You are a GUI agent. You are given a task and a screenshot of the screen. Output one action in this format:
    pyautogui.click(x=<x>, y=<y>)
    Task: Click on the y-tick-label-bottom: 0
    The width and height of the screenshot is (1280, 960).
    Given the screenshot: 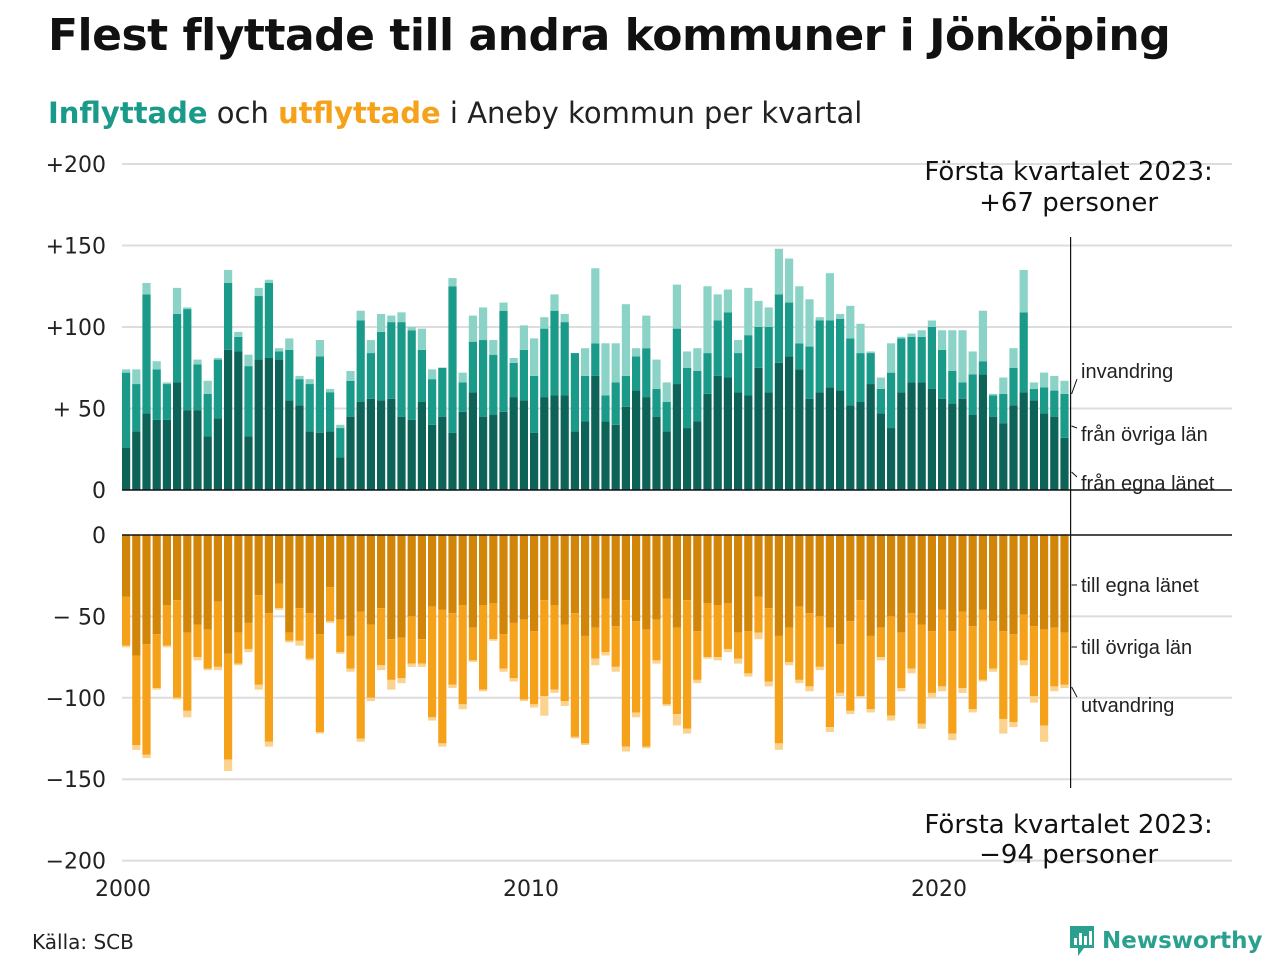 What is the action you would take?
    pyautogui.click(x=99, y=536)
    